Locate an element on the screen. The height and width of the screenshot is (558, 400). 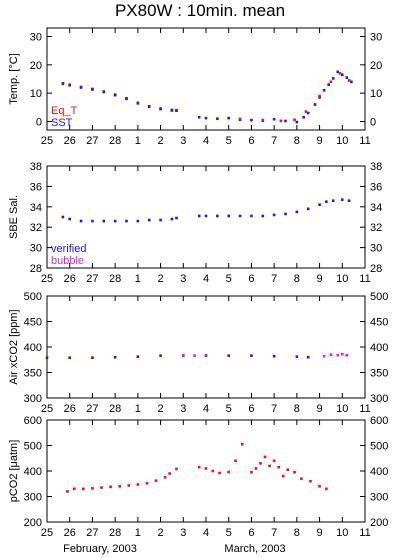
y-tick-label-left: 28 is located at coordinates (36, 269).